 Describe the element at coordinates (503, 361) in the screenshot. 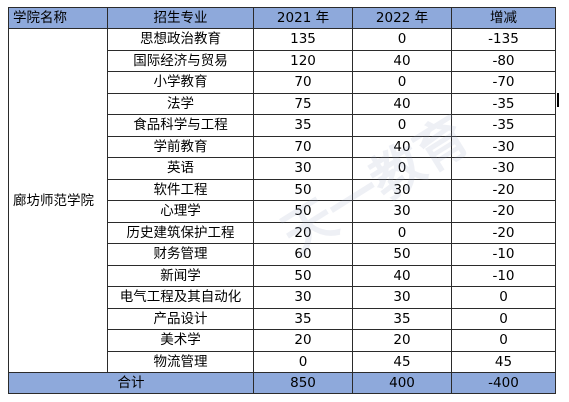

I see `change-cell: 45` at that location.